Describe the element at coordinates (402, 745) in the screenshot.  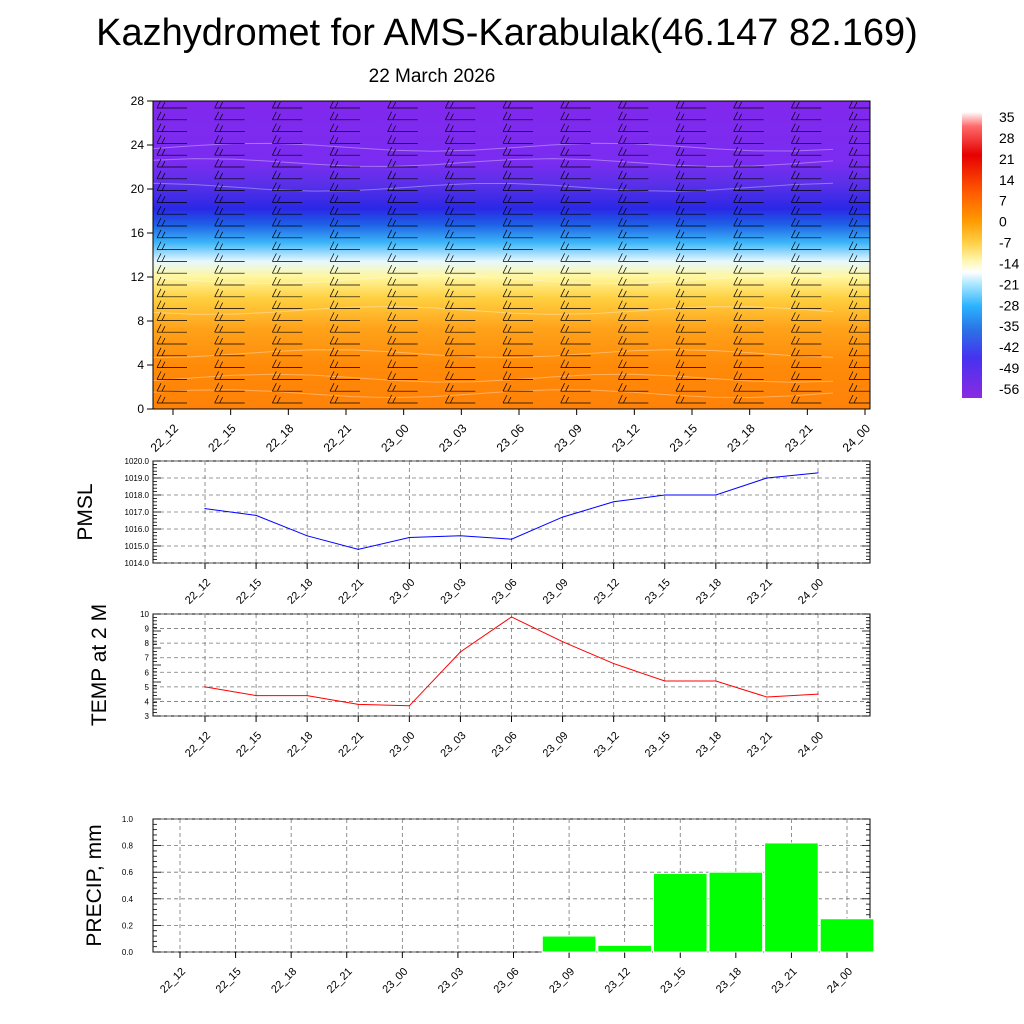
I see `x-tick-label: 23_00` at that location.